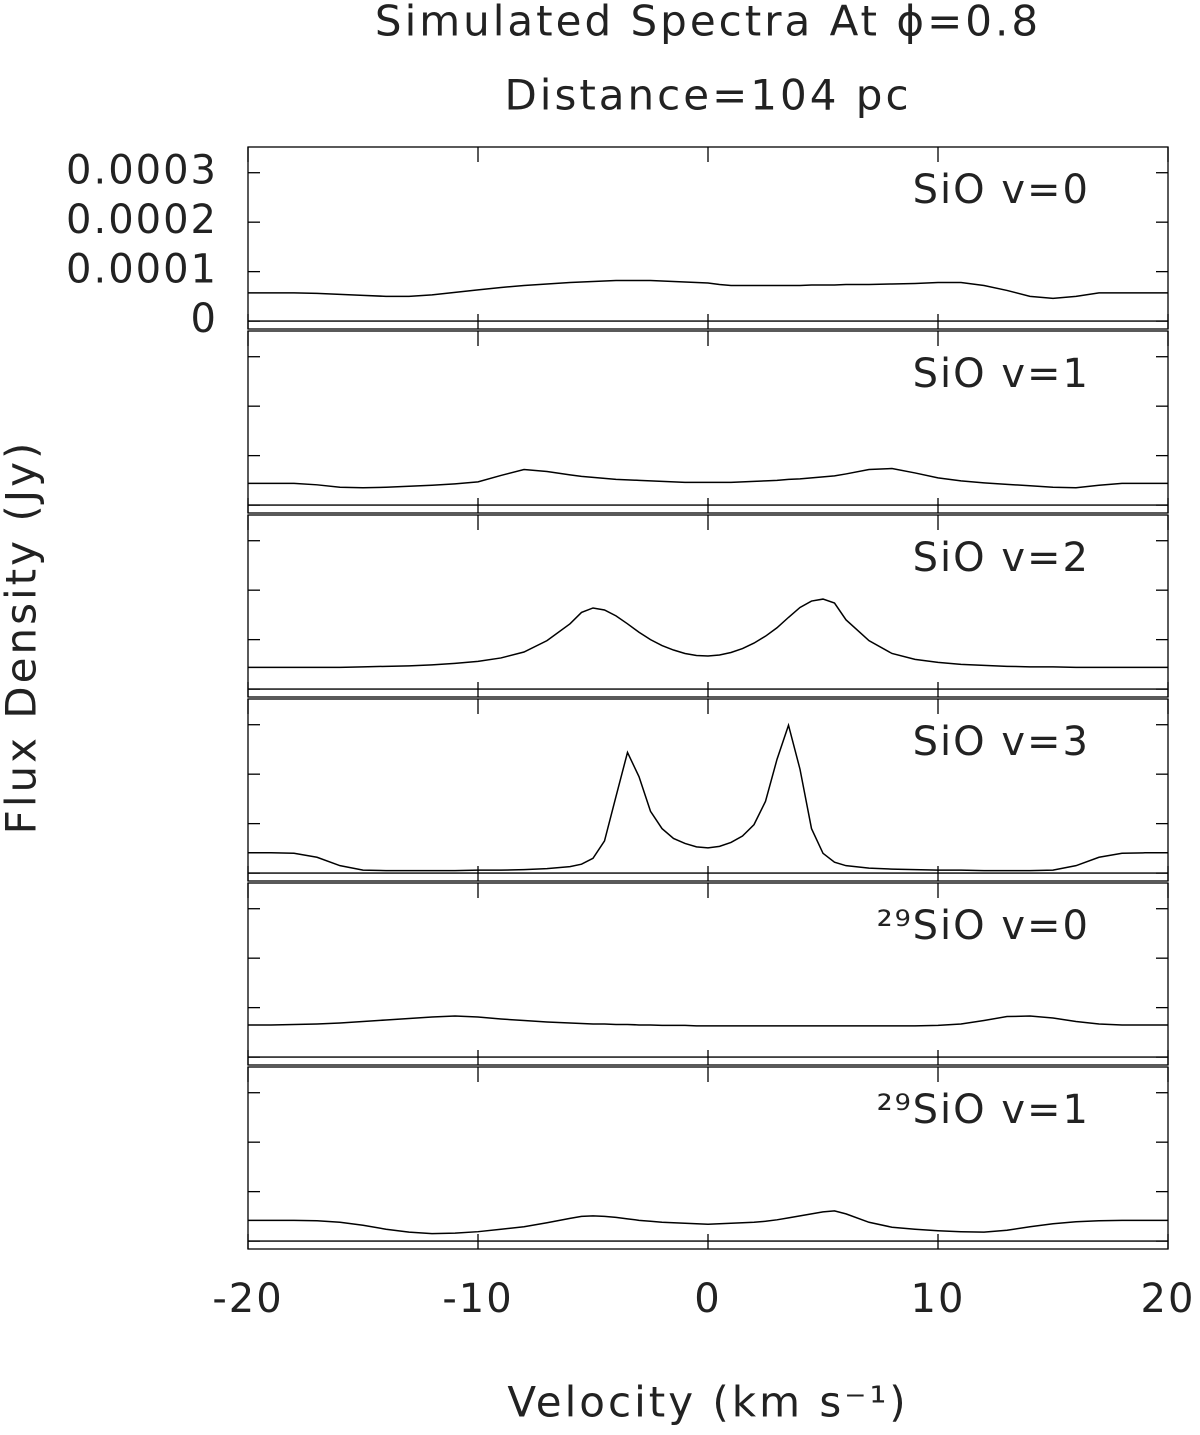  Describe the element at coordinates (707, 1402) in the screenshot. I see `x-axis-label: Velocity (km s⁻¹)` at that location.